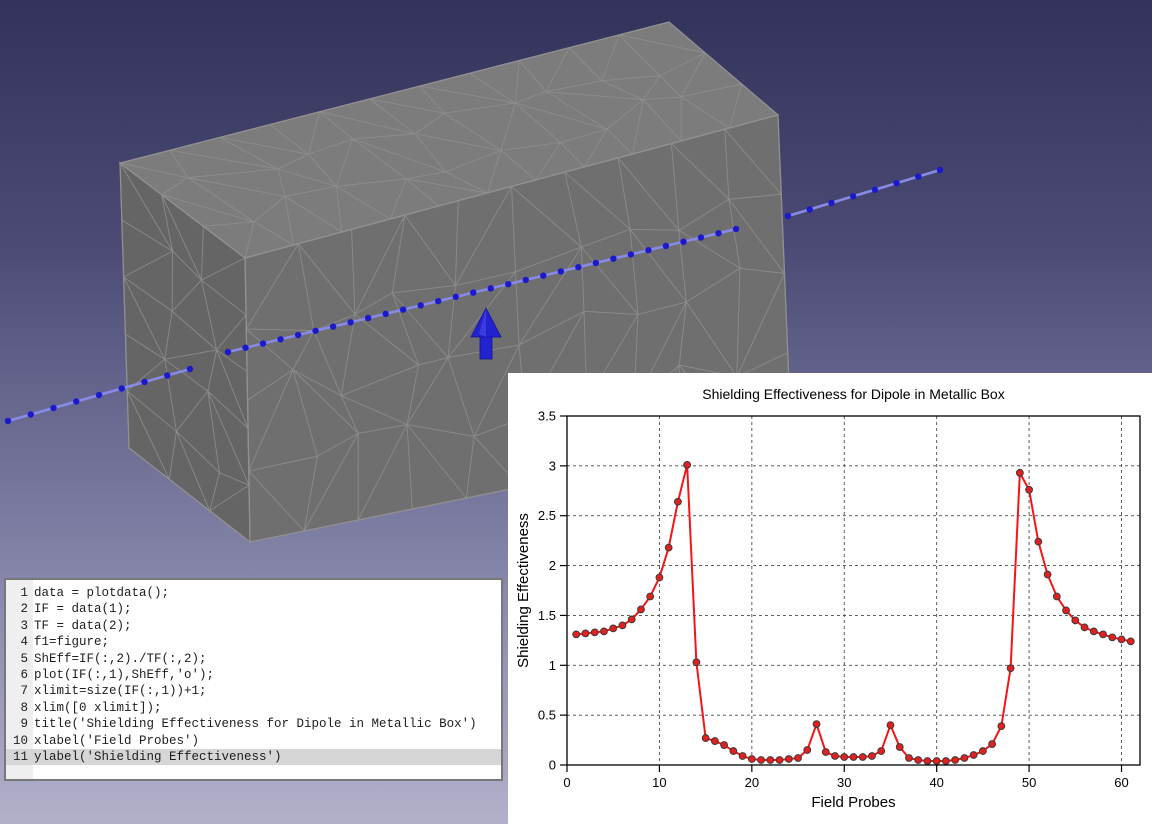 This screenshot has height=824, width=1152. I want to click on code-line: 2 IF = data(1);, so click(253, 609).